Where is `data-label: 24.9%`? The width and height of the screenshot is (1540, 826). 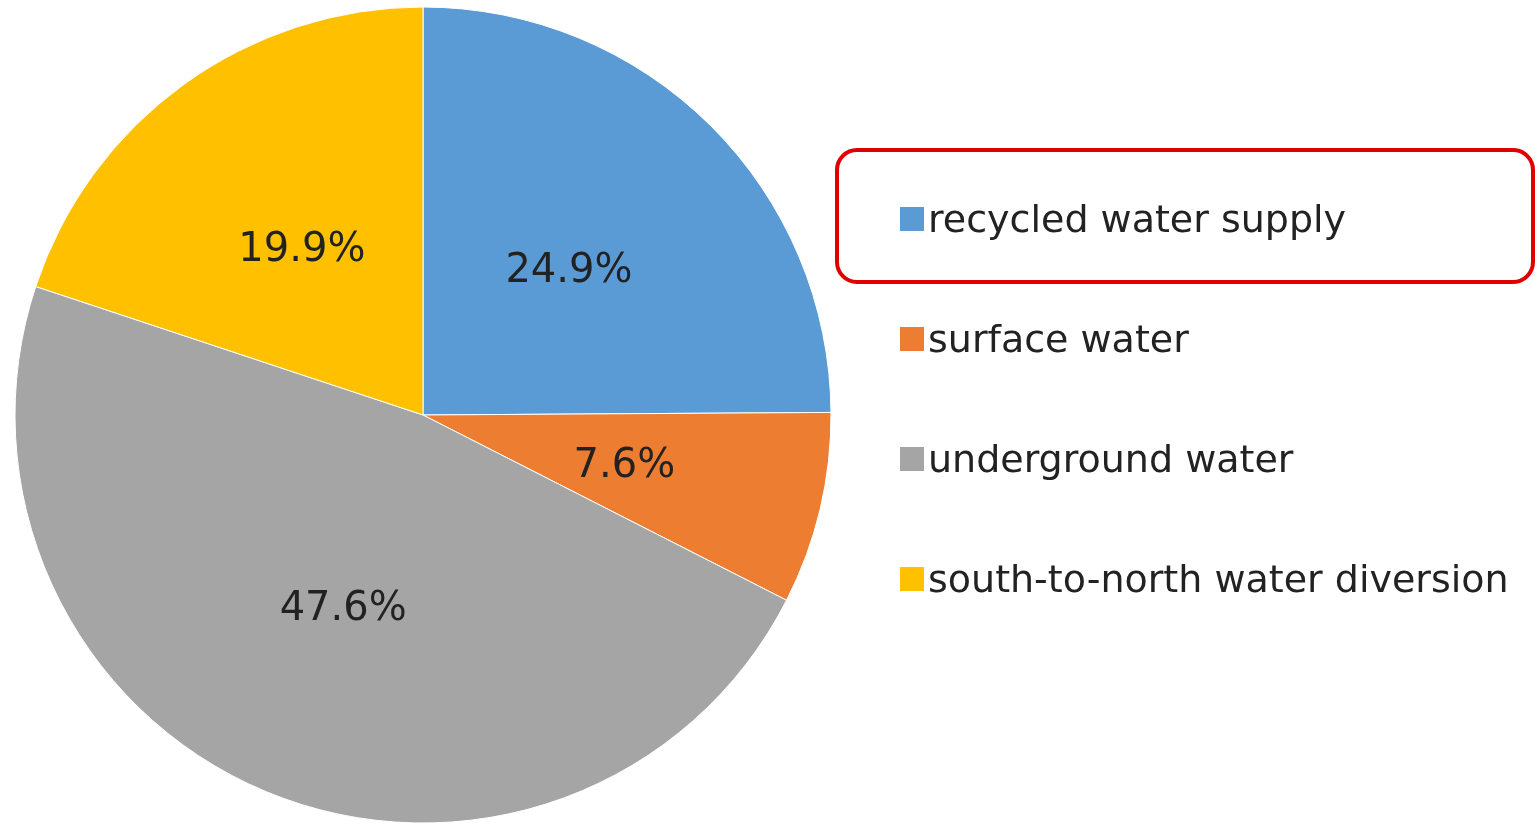
data-label: 24.9% is located at coordinates (569, 268).